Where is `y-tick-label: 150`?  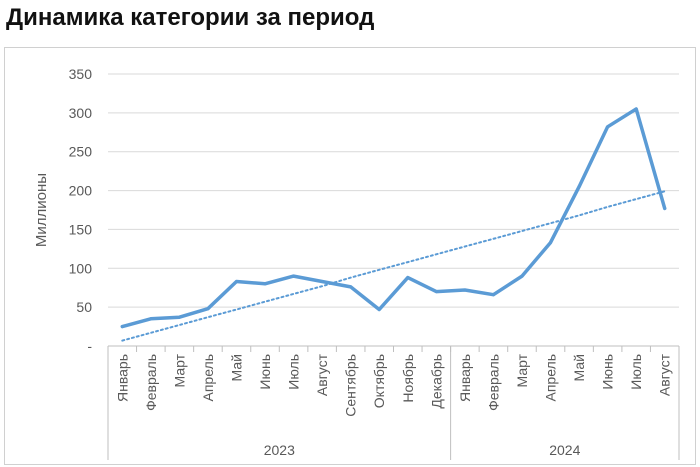 y-tick-label: 150 is located at coordinates (81, 229).